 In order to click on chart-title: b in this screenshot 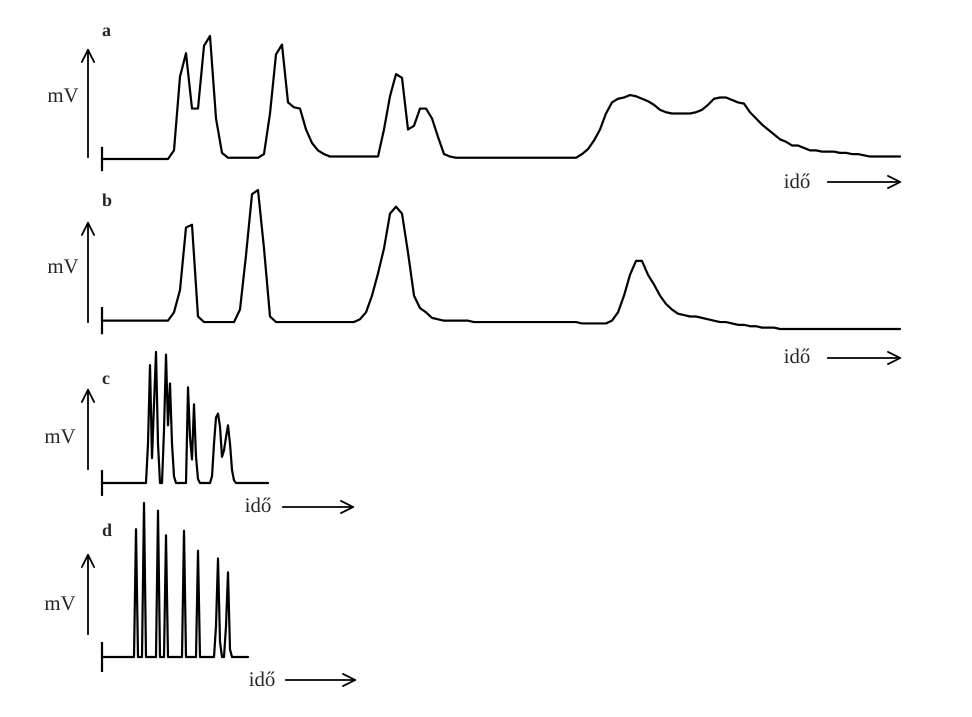, I will do `click(107, 199)`.